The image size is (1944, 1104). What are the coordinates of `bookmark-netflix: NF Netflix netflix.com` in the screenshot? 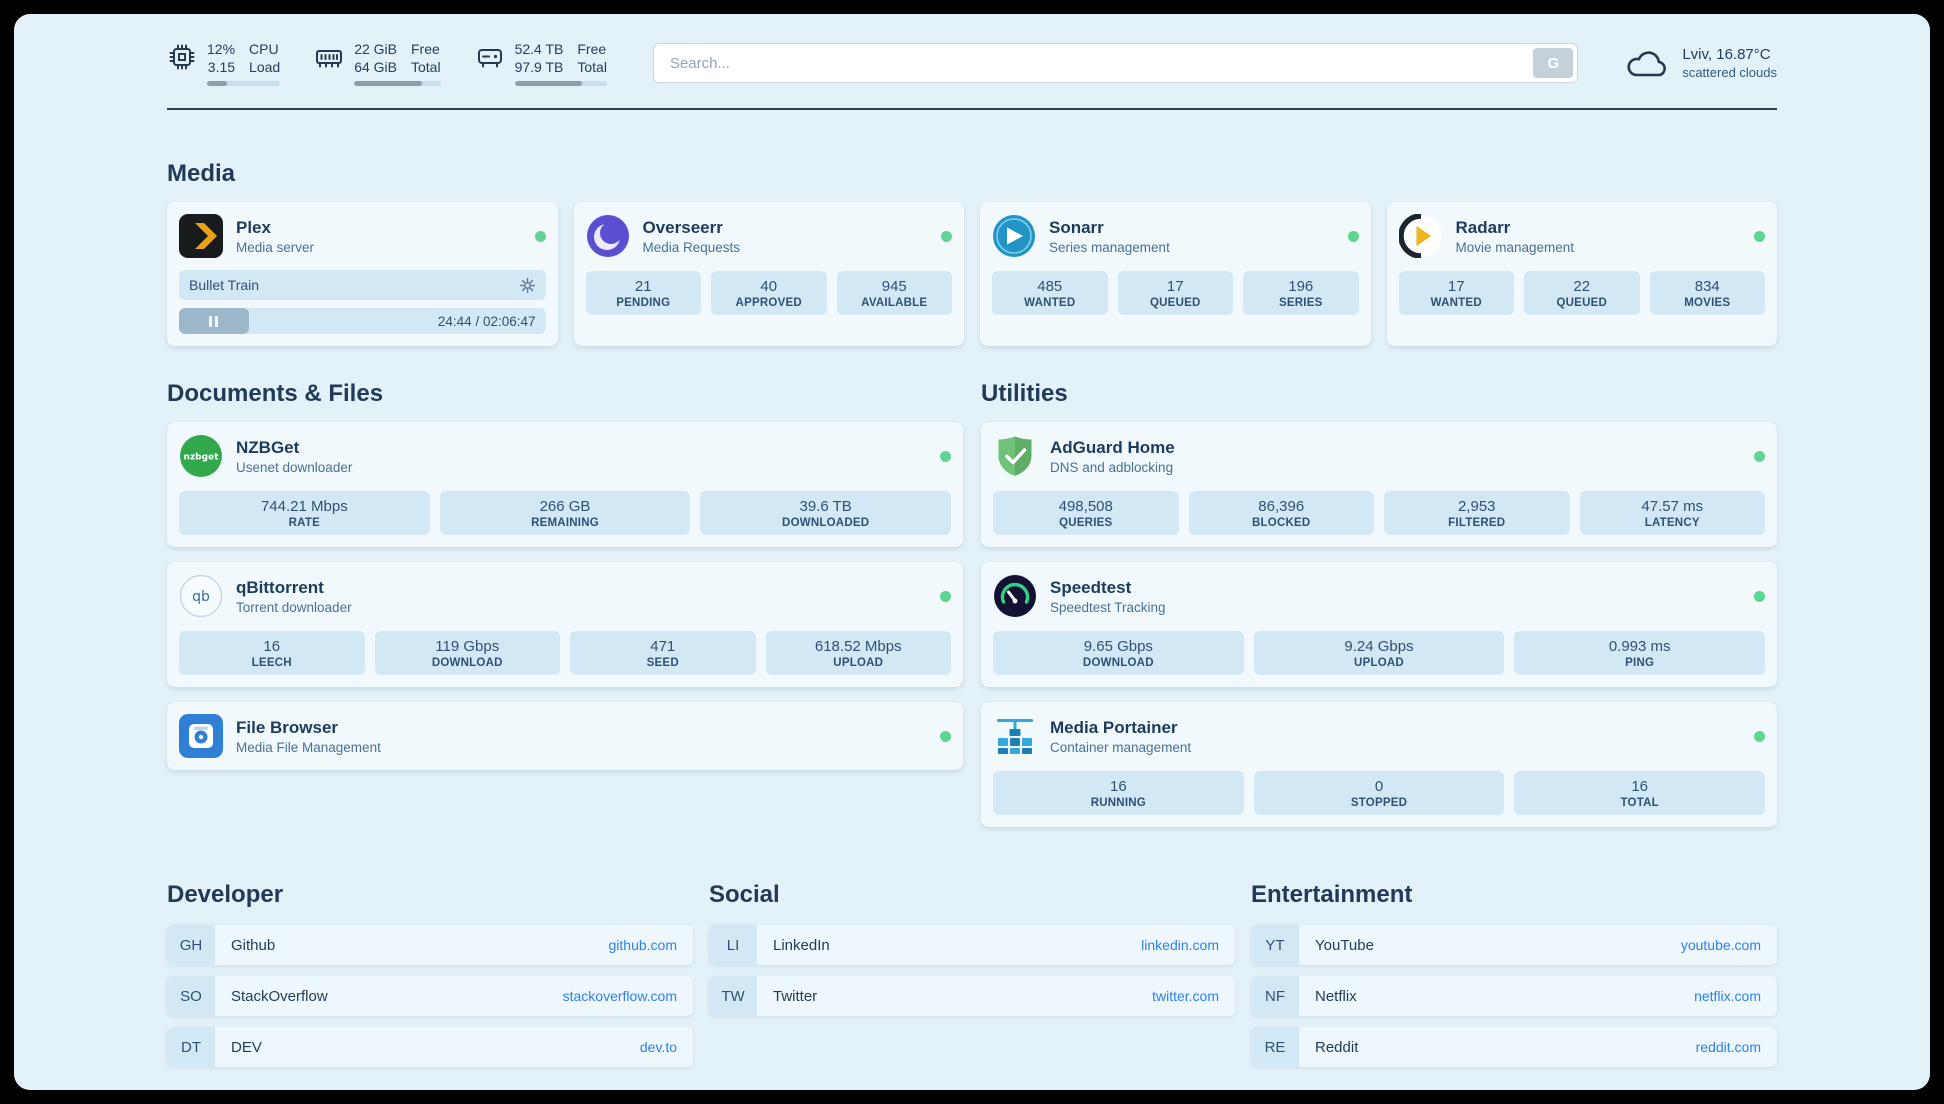 It's located at (1514, 996).